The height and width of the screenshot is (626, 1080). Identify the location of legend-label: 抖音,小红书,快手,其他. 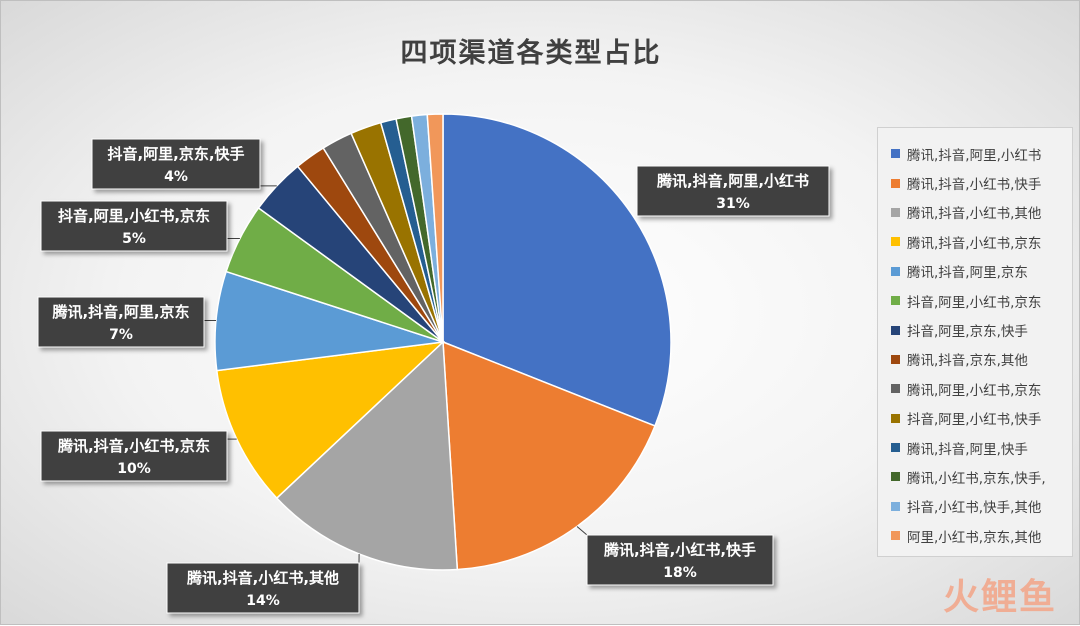
(974, 506).